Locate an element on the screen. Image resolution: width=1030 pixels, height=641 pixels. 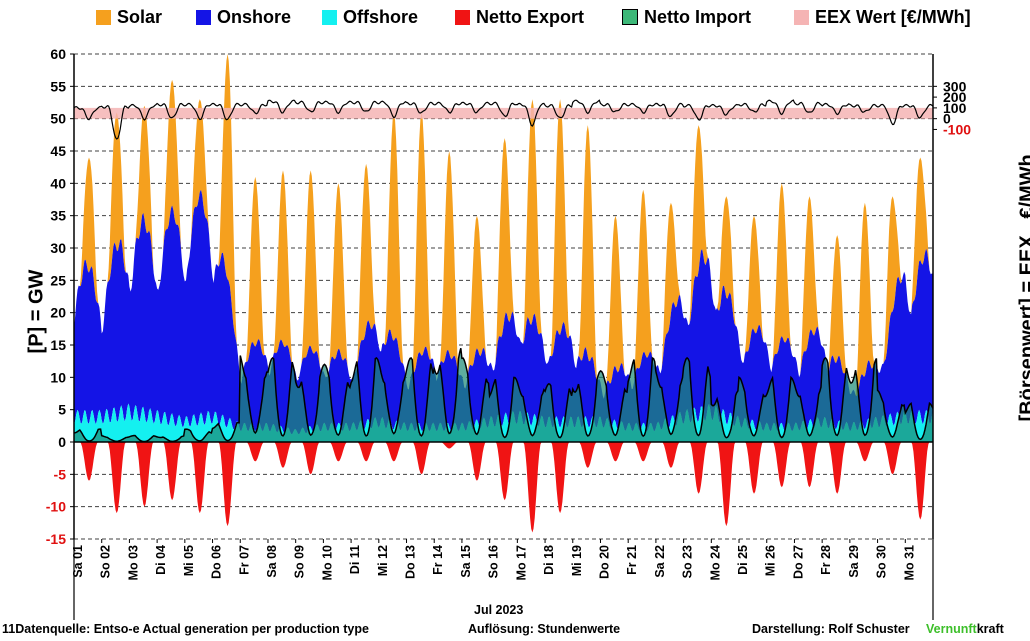
y-tick-label-left: 45 is located at coordinates (58, 151).